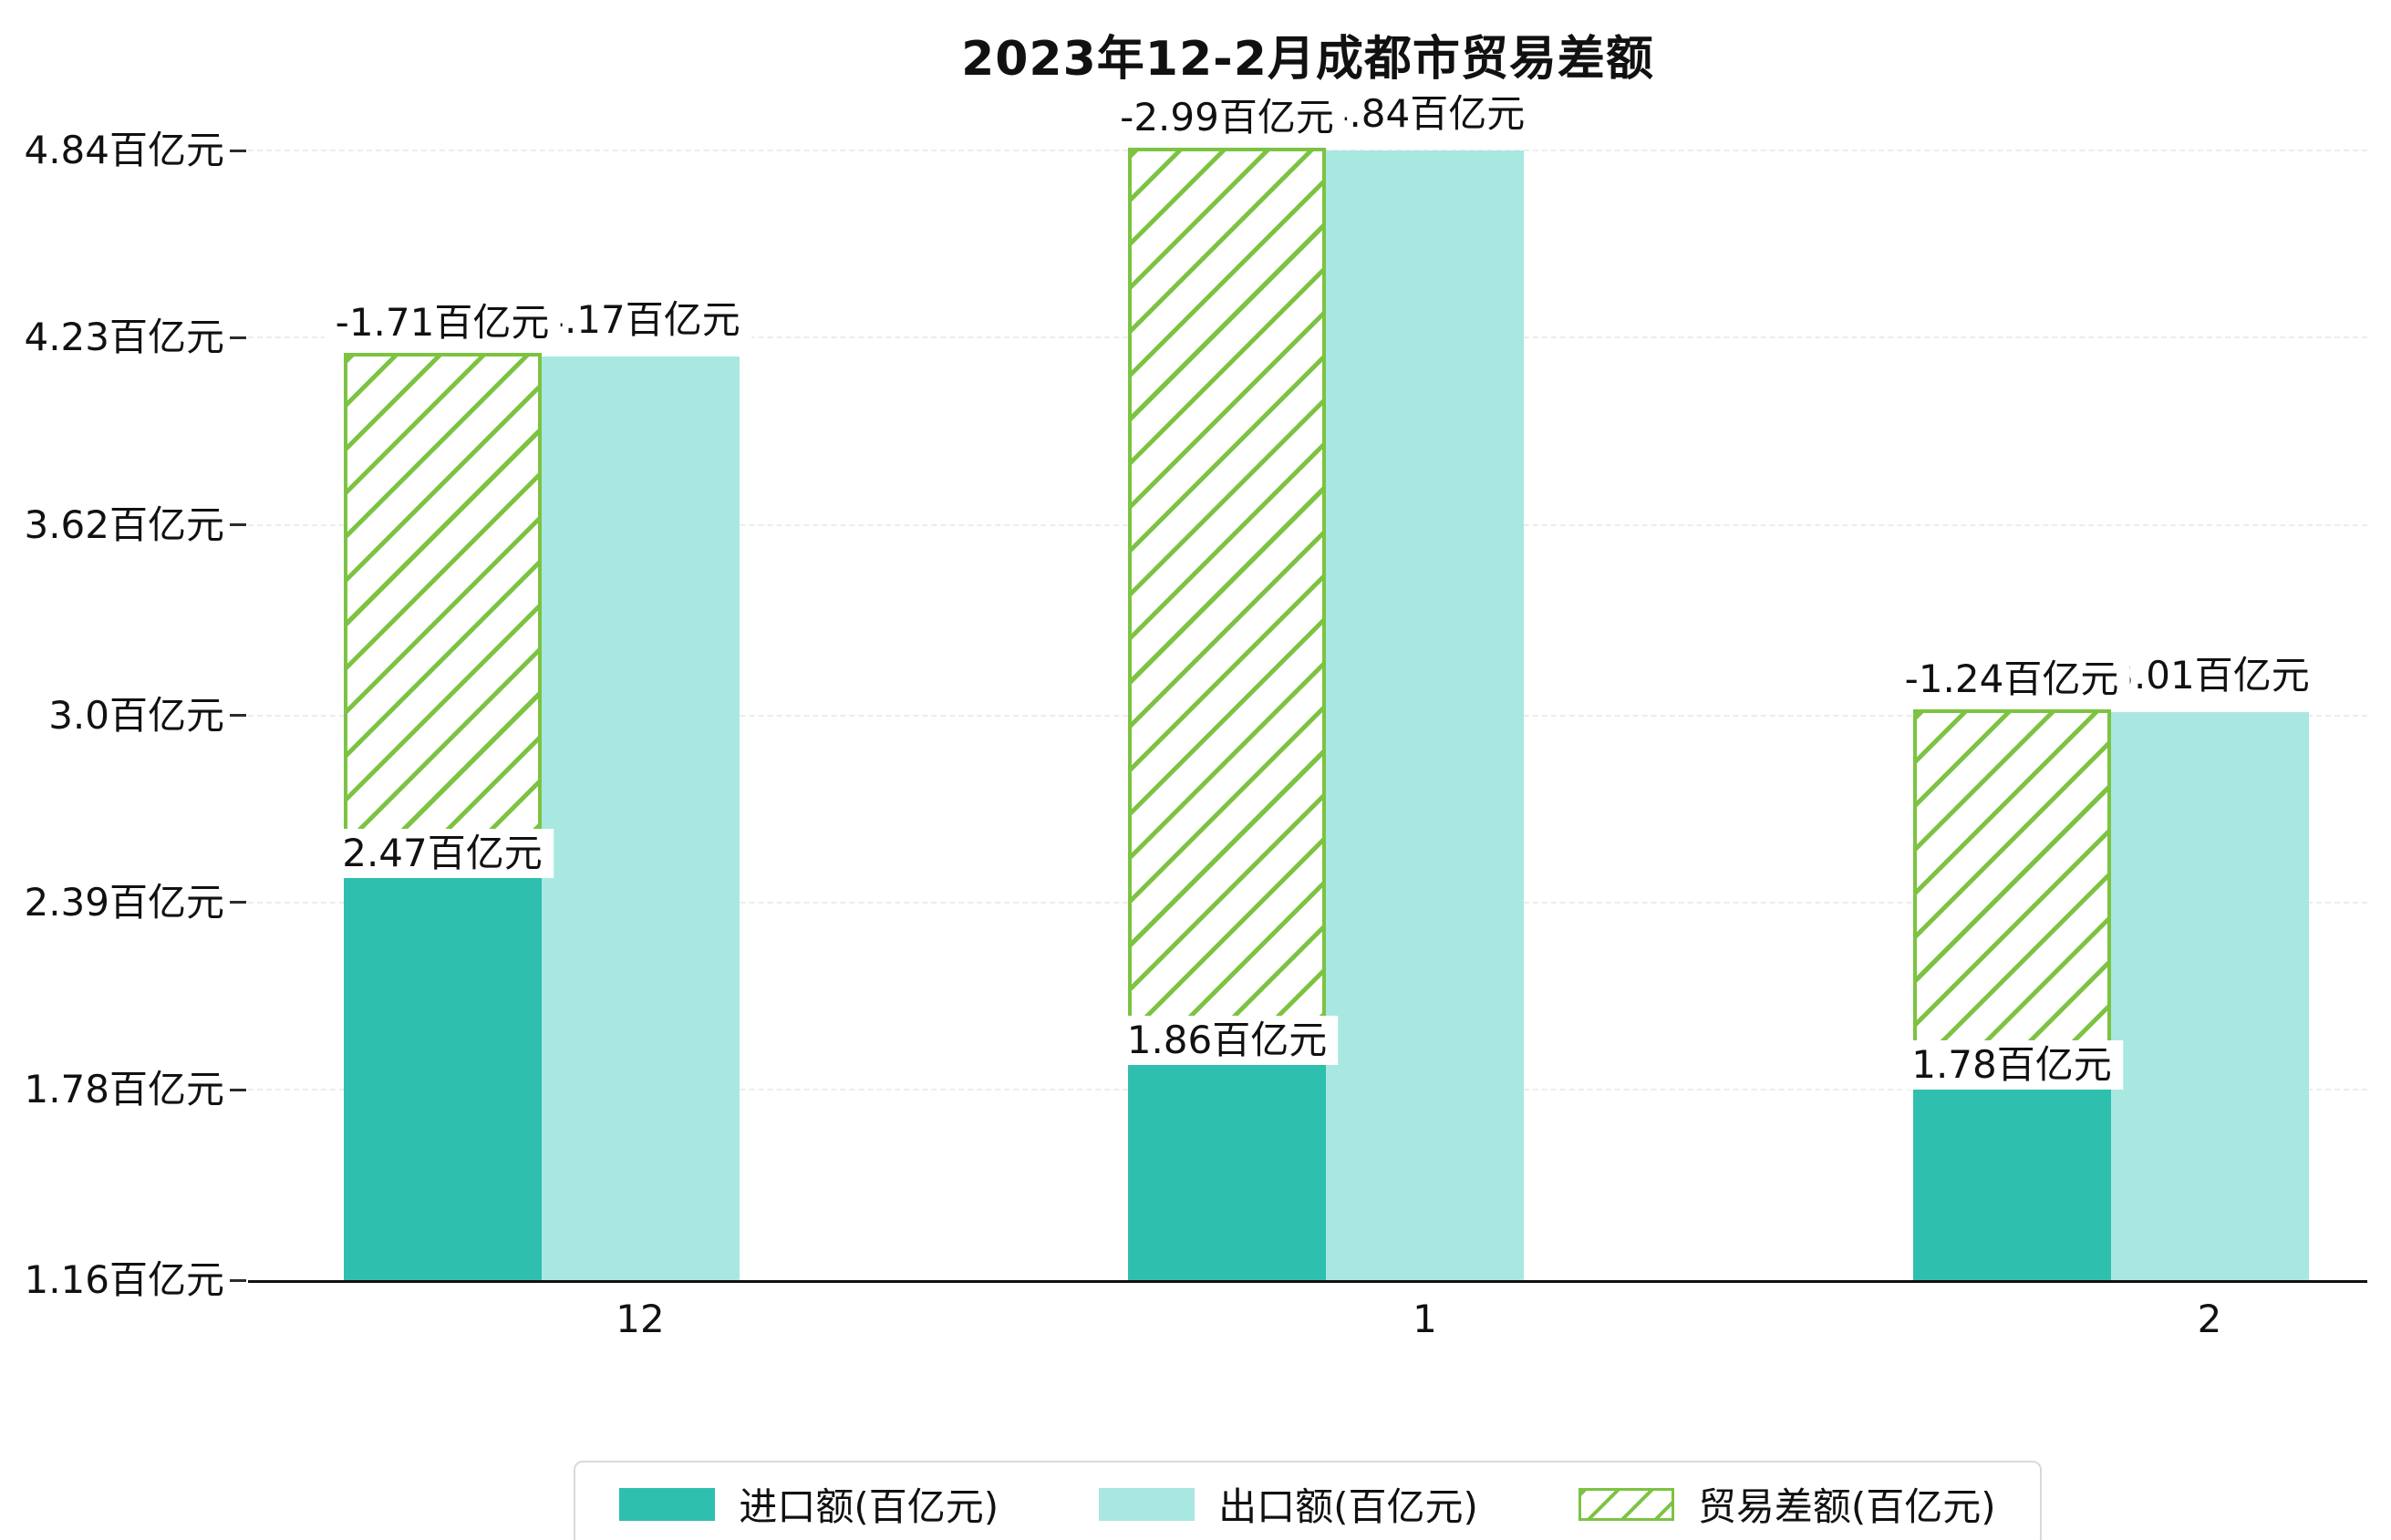  I want to click on legend-wrap: 进口额(百亿元) 出口额(百亿元) 贸易差额(百亿元), so click(1307, 1500).